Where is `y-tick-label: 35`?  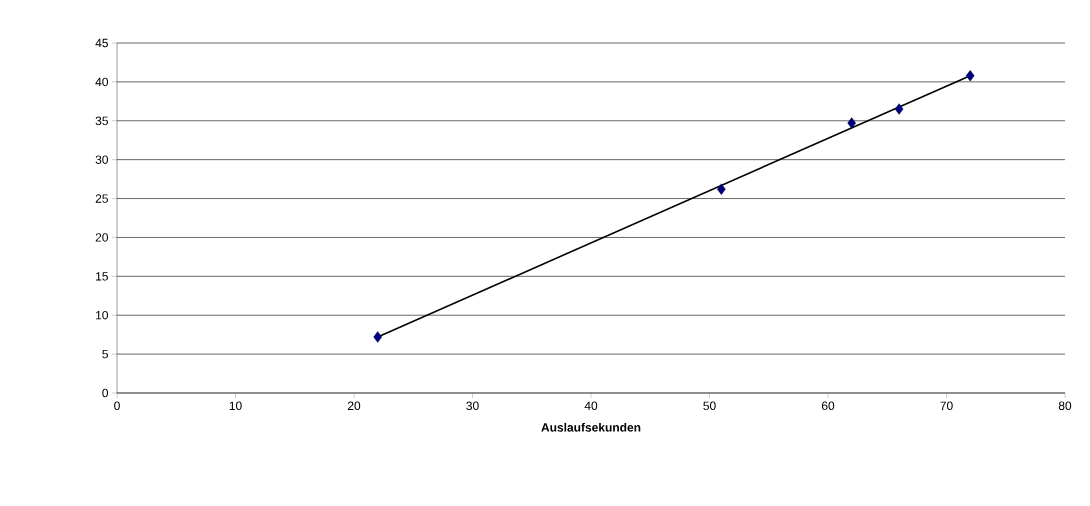
y-tick-label: 35 is located at coordinates (101, 121).